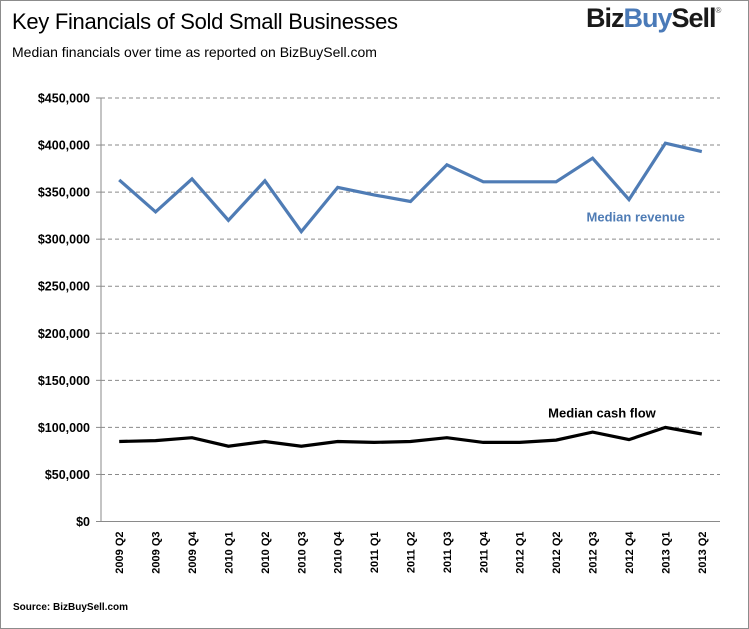 The height and width of the screenshot is (629, 749). I want to click on x-tick-label: 2010 Q2, so click(266, 553).